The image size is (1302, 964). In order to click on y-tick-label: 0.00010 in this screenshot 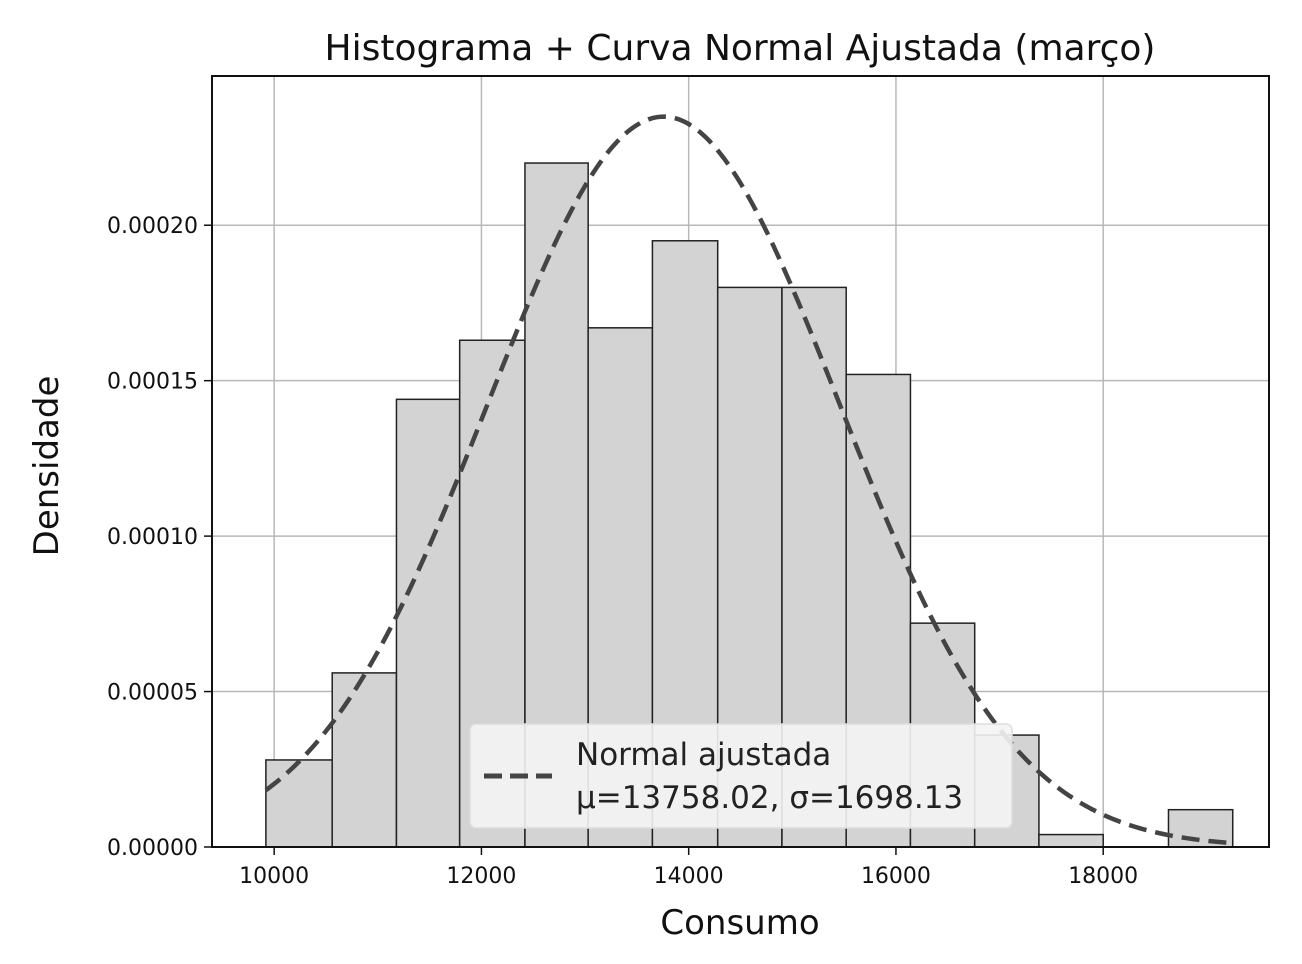, I will do `click(152, 537)`.